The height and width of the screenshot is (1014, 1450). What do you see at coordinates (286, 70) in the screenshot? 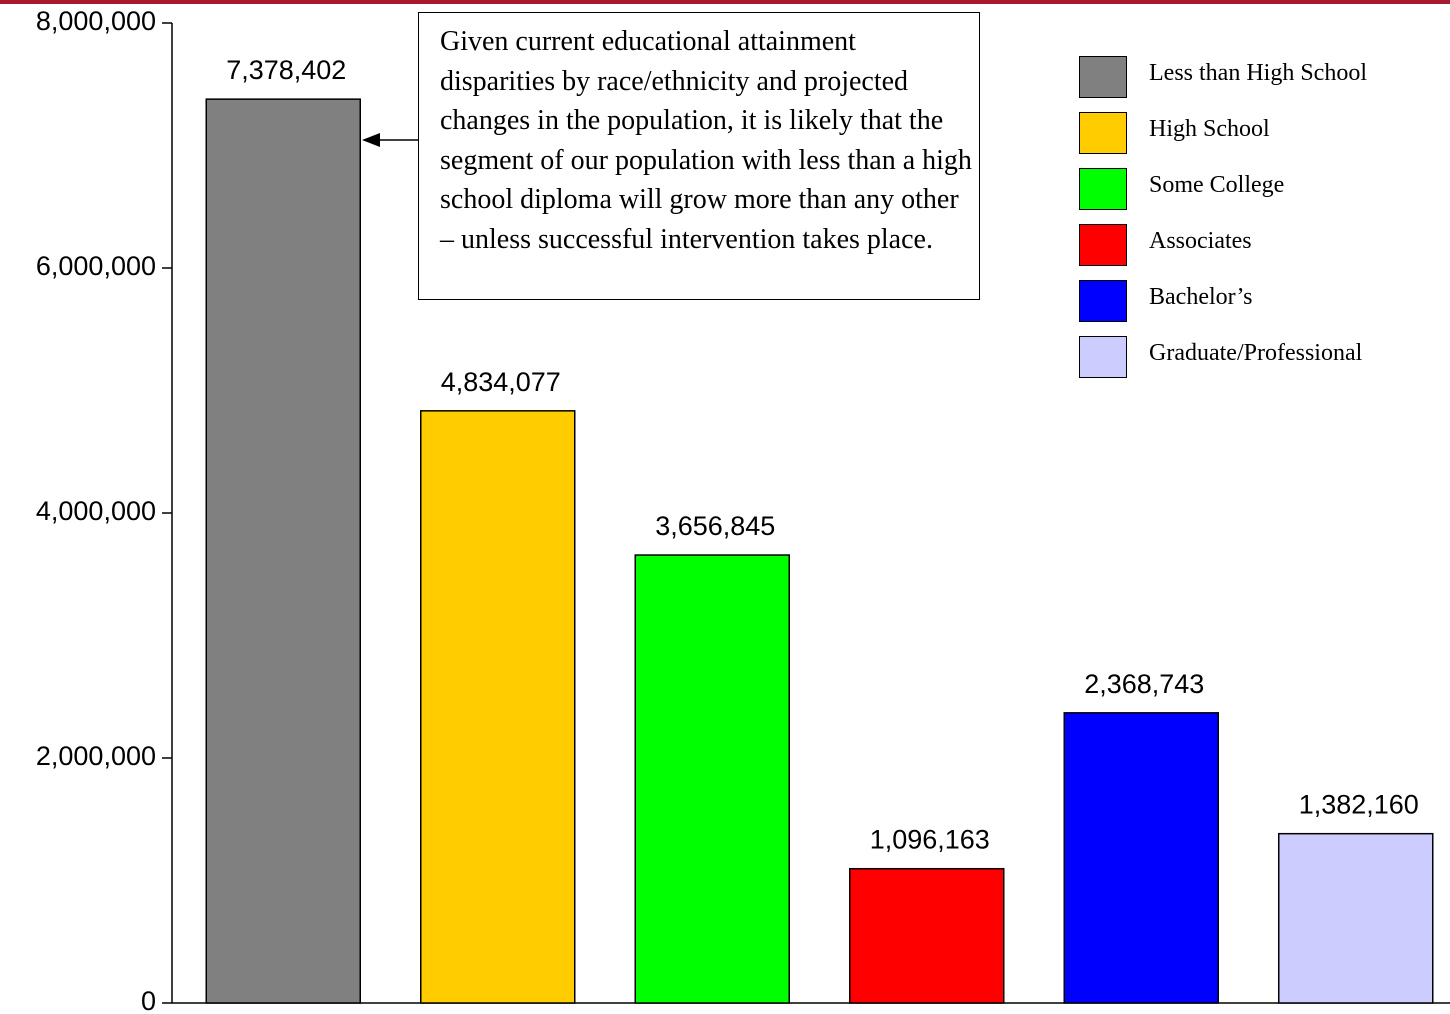
I see `data-label-1: 7,378,402` at bounding box center [286, 70].